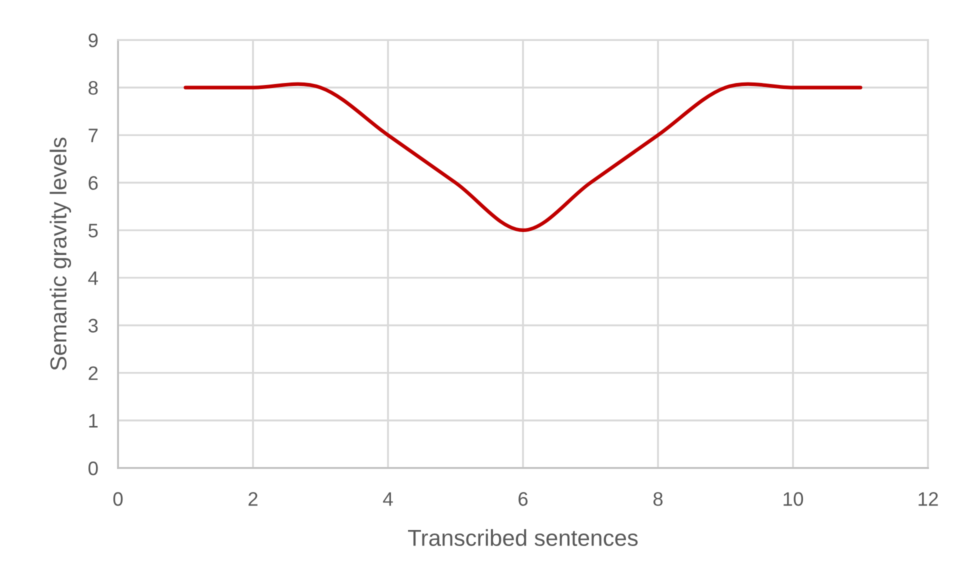 This screenshot has height=577, width=958. Describe the element at coordinates (928, 499) in the screenshot. I see `x-tick-label: 12` at that location.